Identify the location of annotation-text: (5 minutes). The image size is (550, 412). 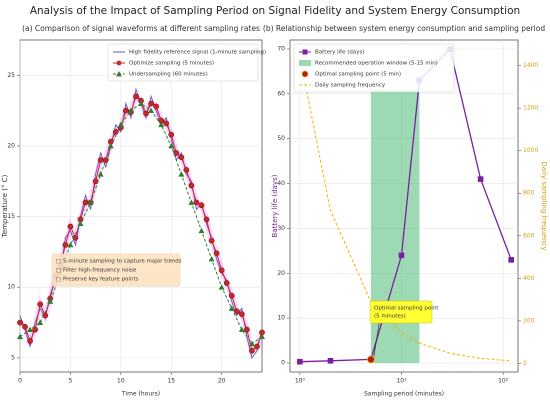
(390, 317).